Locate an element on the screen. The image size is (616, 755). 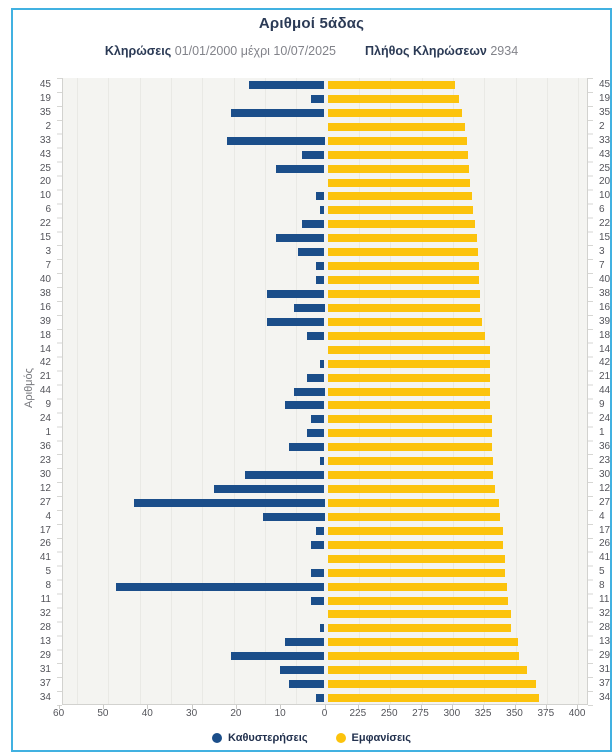
y-label-45: 45 is located at coordinates (45, 84).